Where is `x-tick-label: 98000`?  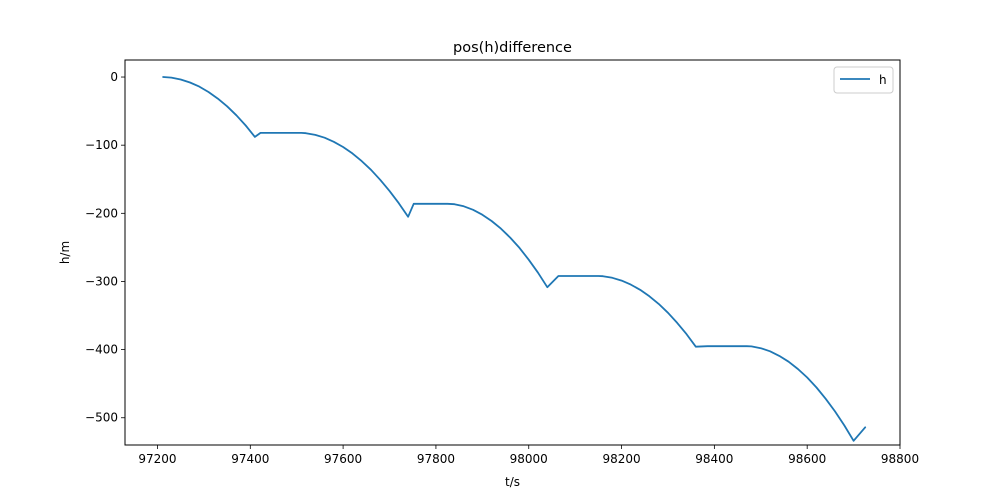
x-tick-label: 98000 is located at coordinates (529, 459).